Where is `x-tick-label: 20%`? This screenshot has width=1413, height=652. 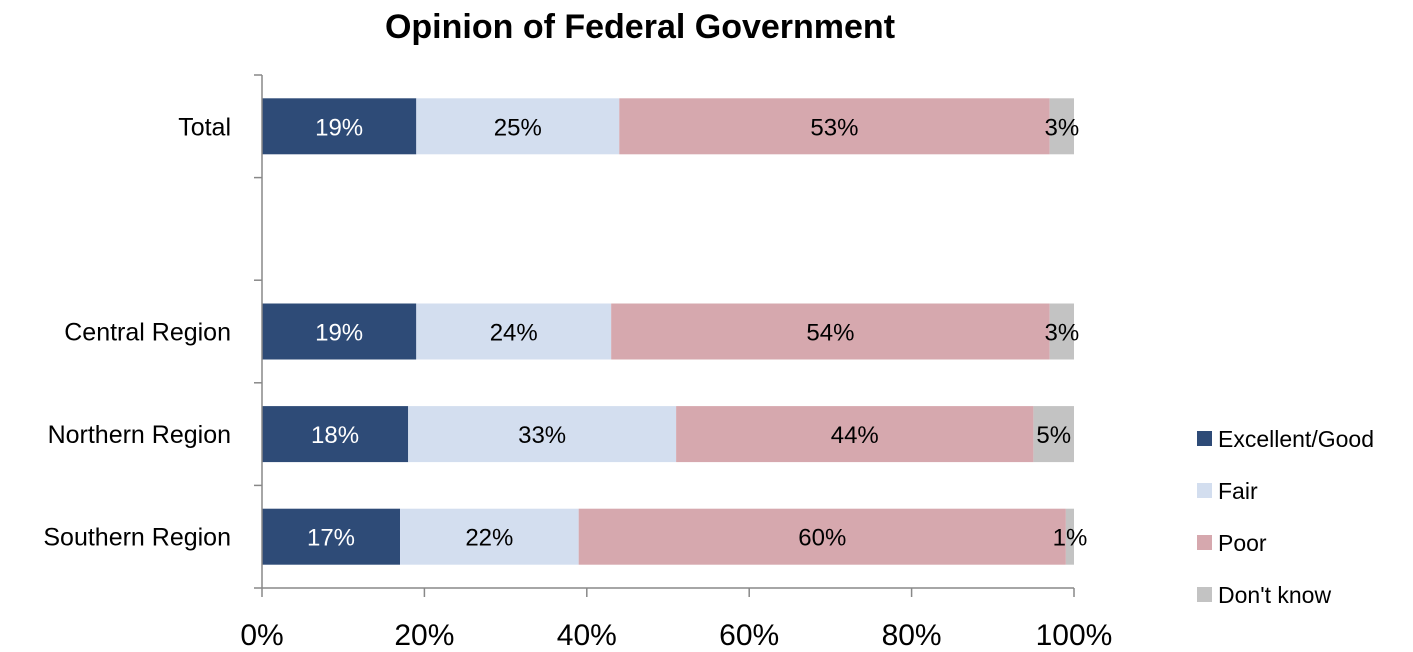
x-tick-label: 20% is located at coordinates (424, 635).